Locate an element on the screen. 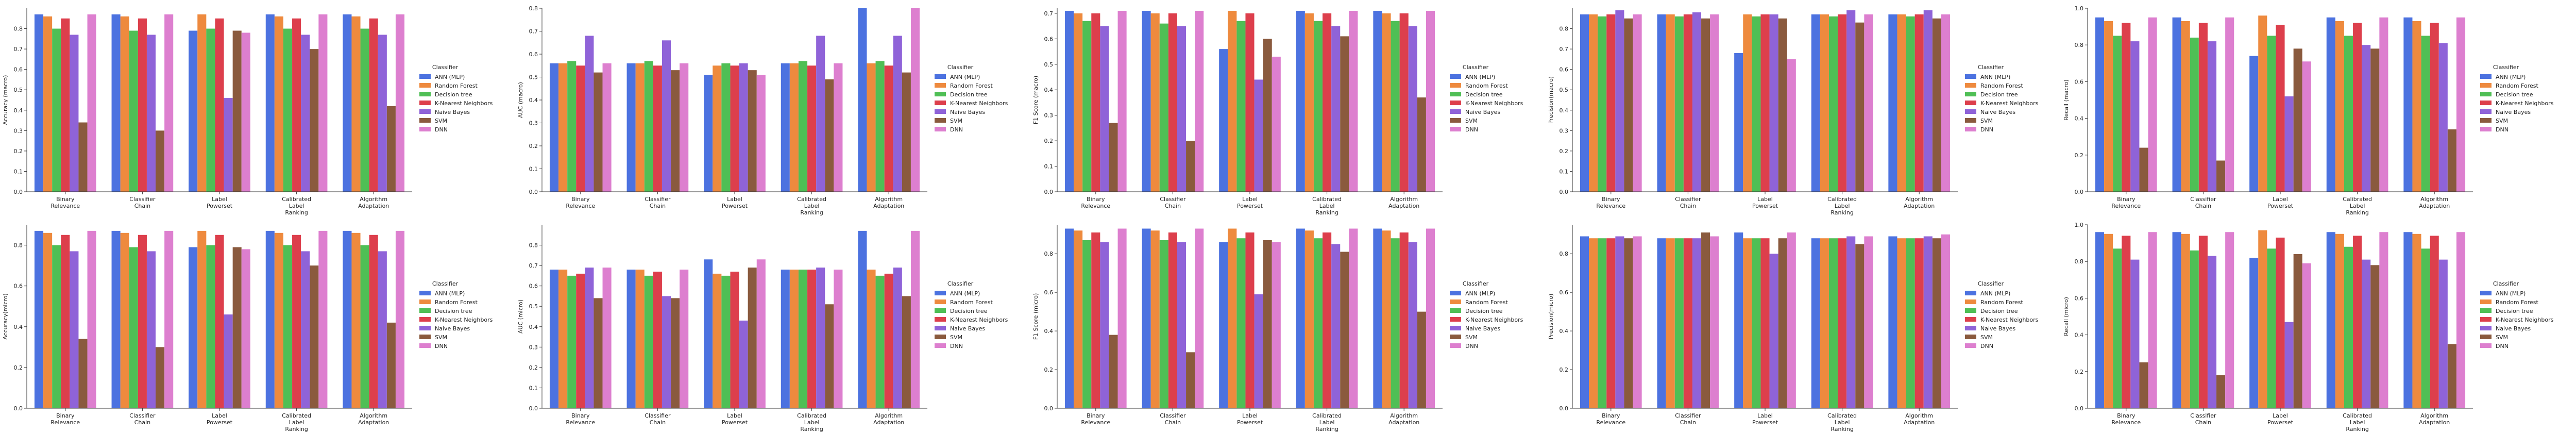  bar-ann-mlp--5 is located at coordinates (1892, 103).